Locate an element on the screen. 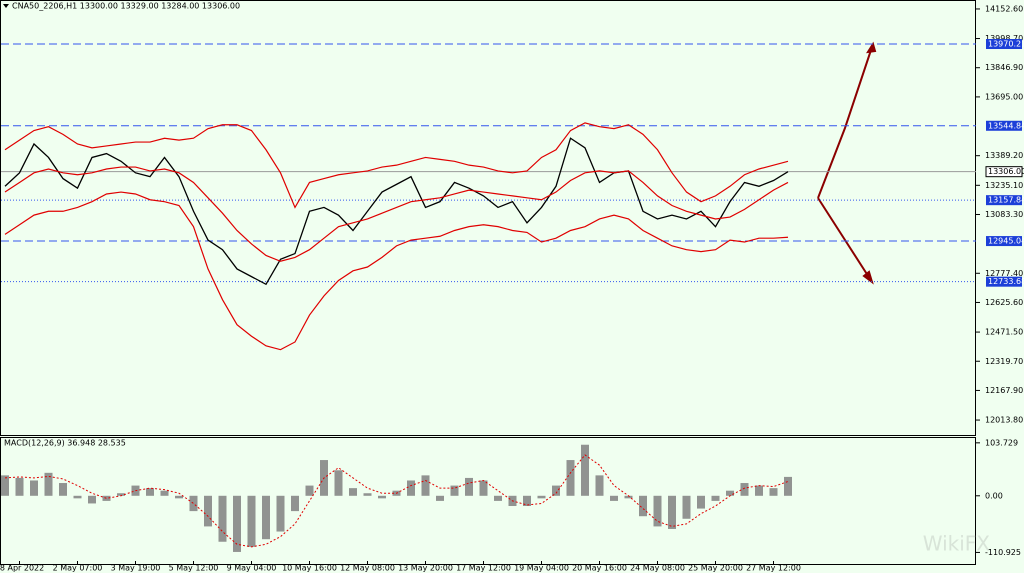 This screenshot has width=1024, height=573. forecast-arrows is located at coordinates (847, 163).